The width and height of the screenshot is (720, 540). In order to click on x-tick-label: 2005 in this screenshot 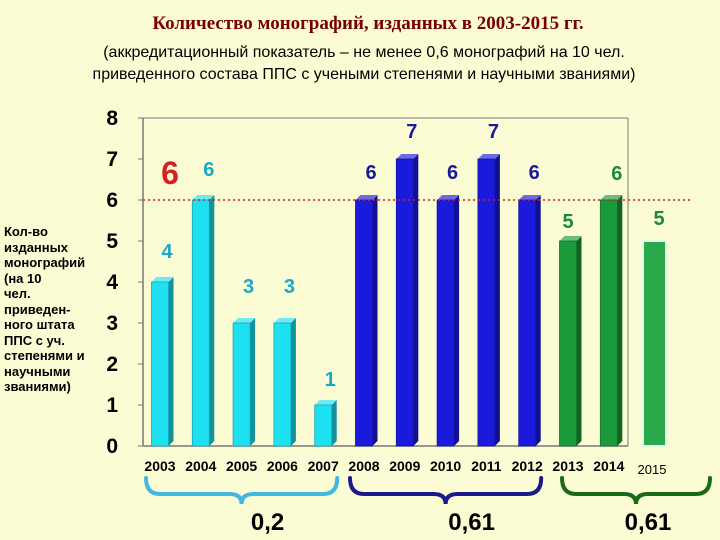, I will do `click(241, 466)`.